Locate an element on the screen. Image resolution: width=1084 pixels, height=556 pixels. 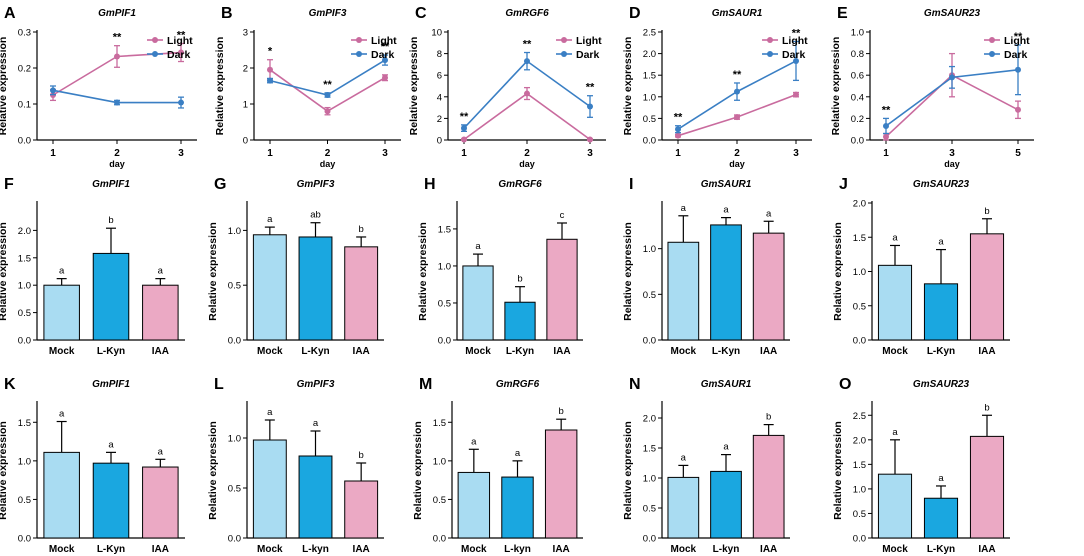
panel-letter: D is located at coordinates (635, 13).